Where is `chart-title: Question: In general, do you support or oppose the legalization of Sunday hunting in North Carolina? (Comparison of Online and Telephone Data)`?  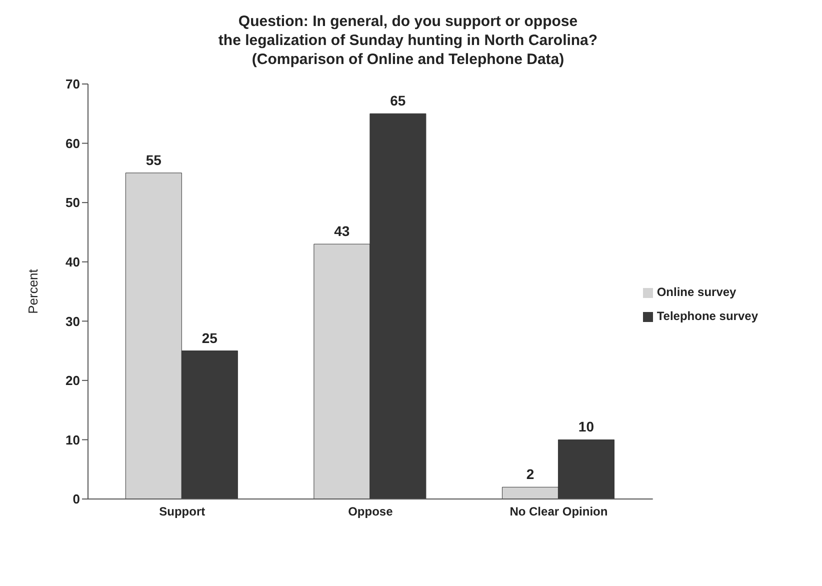
chart-title: Question: In general, do you support or oppose the legalization of Sunday hunting in North Carolina? (Comparison of Online and Telephone Data) is located at coordinates (408, 40).